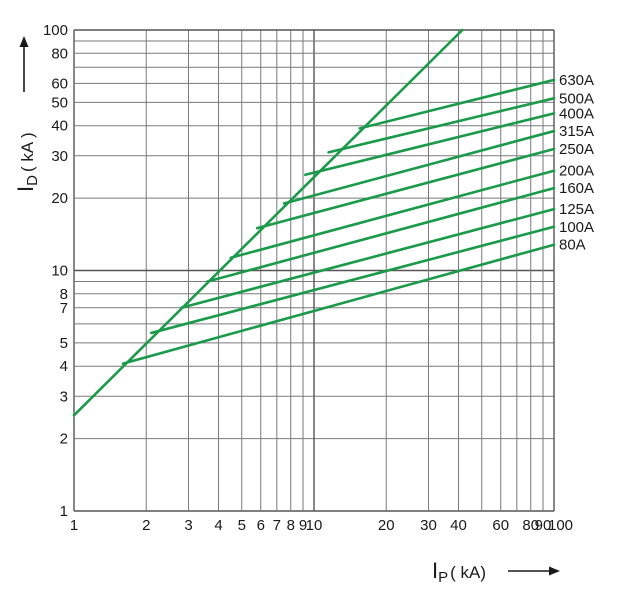 This screenshot has width=643, height=615. Describe the element at coordinates (291, 525) in the screenshot. I see `x-tick-label: 8` at that location.